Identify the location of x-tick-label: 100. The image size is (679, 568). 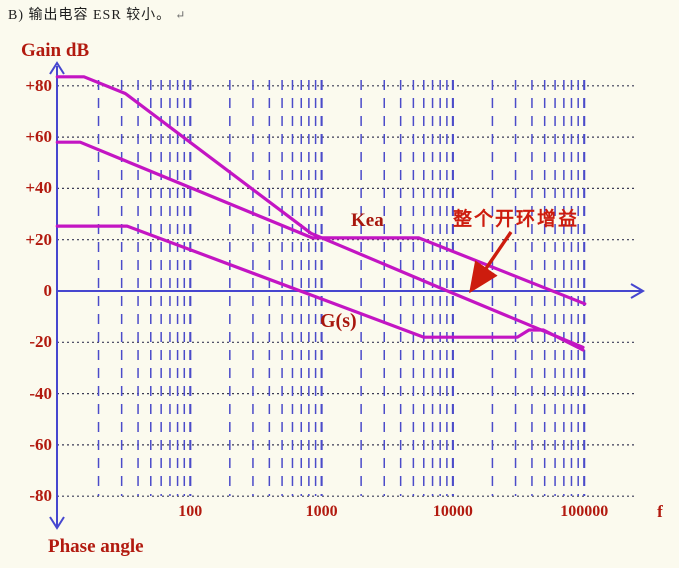
(190, 511).